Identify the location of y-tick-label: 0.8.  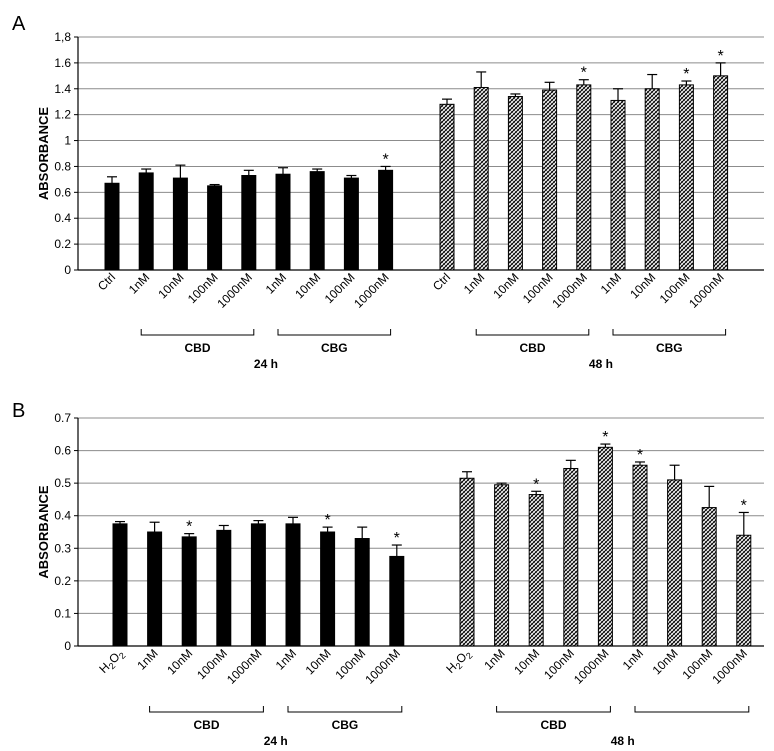
(62, 166).